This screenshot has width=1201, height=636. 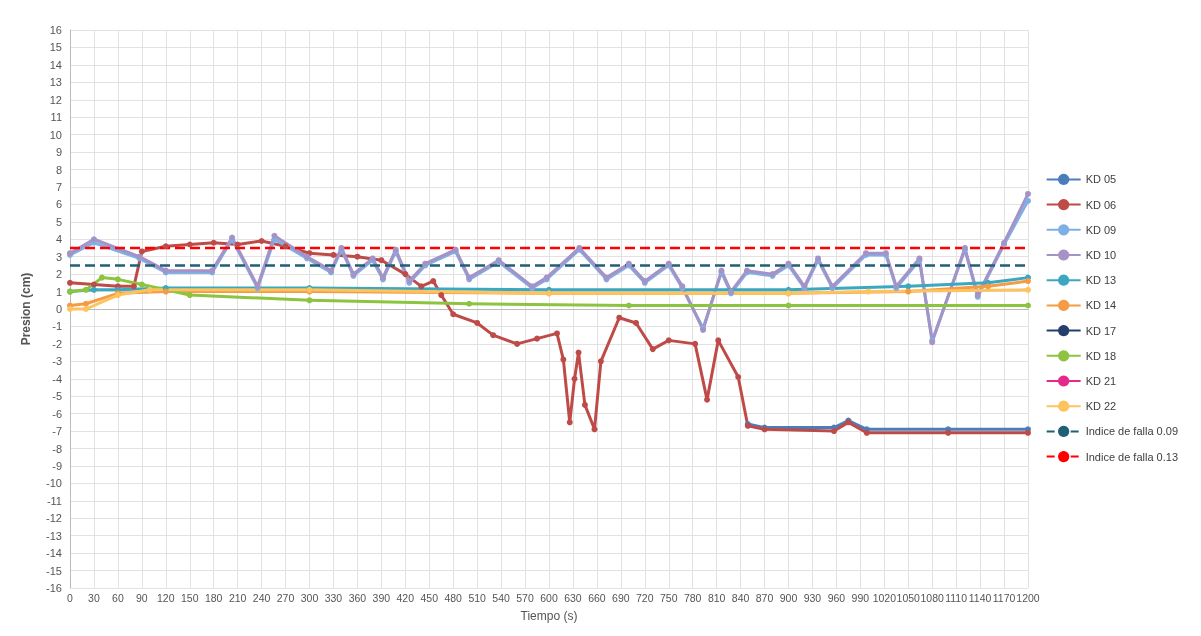 What do you see at coordinates (1132, 431) in the screenshot?
I see `legend-label: Indice de falla 0.09` at bounding box center [1132, 431].